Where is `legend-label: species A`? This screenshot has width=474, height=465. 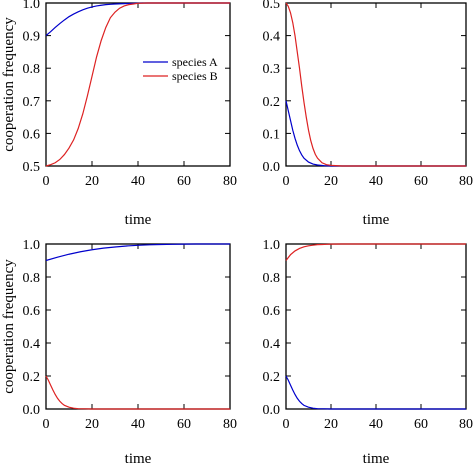 legend-label: species A is located at coordinates (195, 62).